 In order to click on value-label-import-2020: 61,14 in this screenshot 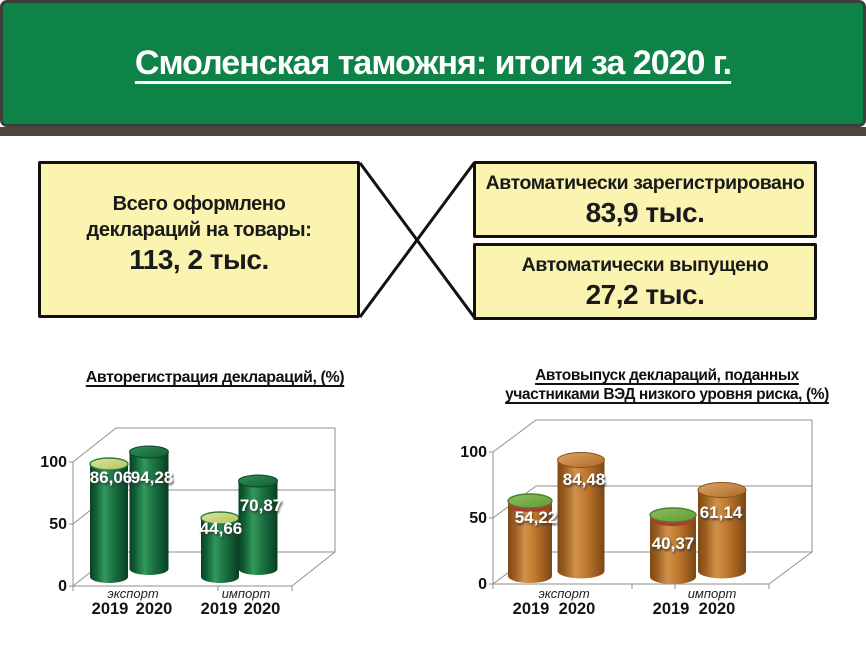, I will do `click(721, 512)`.